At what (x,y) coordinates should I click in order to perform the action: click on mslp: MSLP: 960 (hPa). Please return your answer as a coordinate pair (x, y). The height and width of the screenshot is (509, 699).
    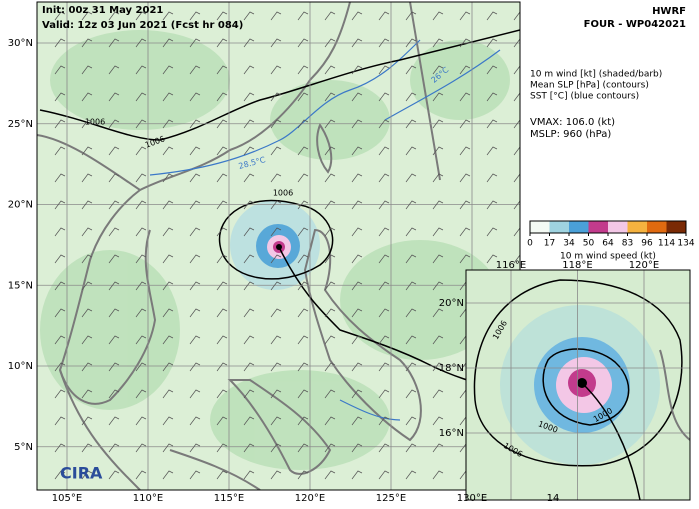
    Looking at the image, I should click on (570, 134).